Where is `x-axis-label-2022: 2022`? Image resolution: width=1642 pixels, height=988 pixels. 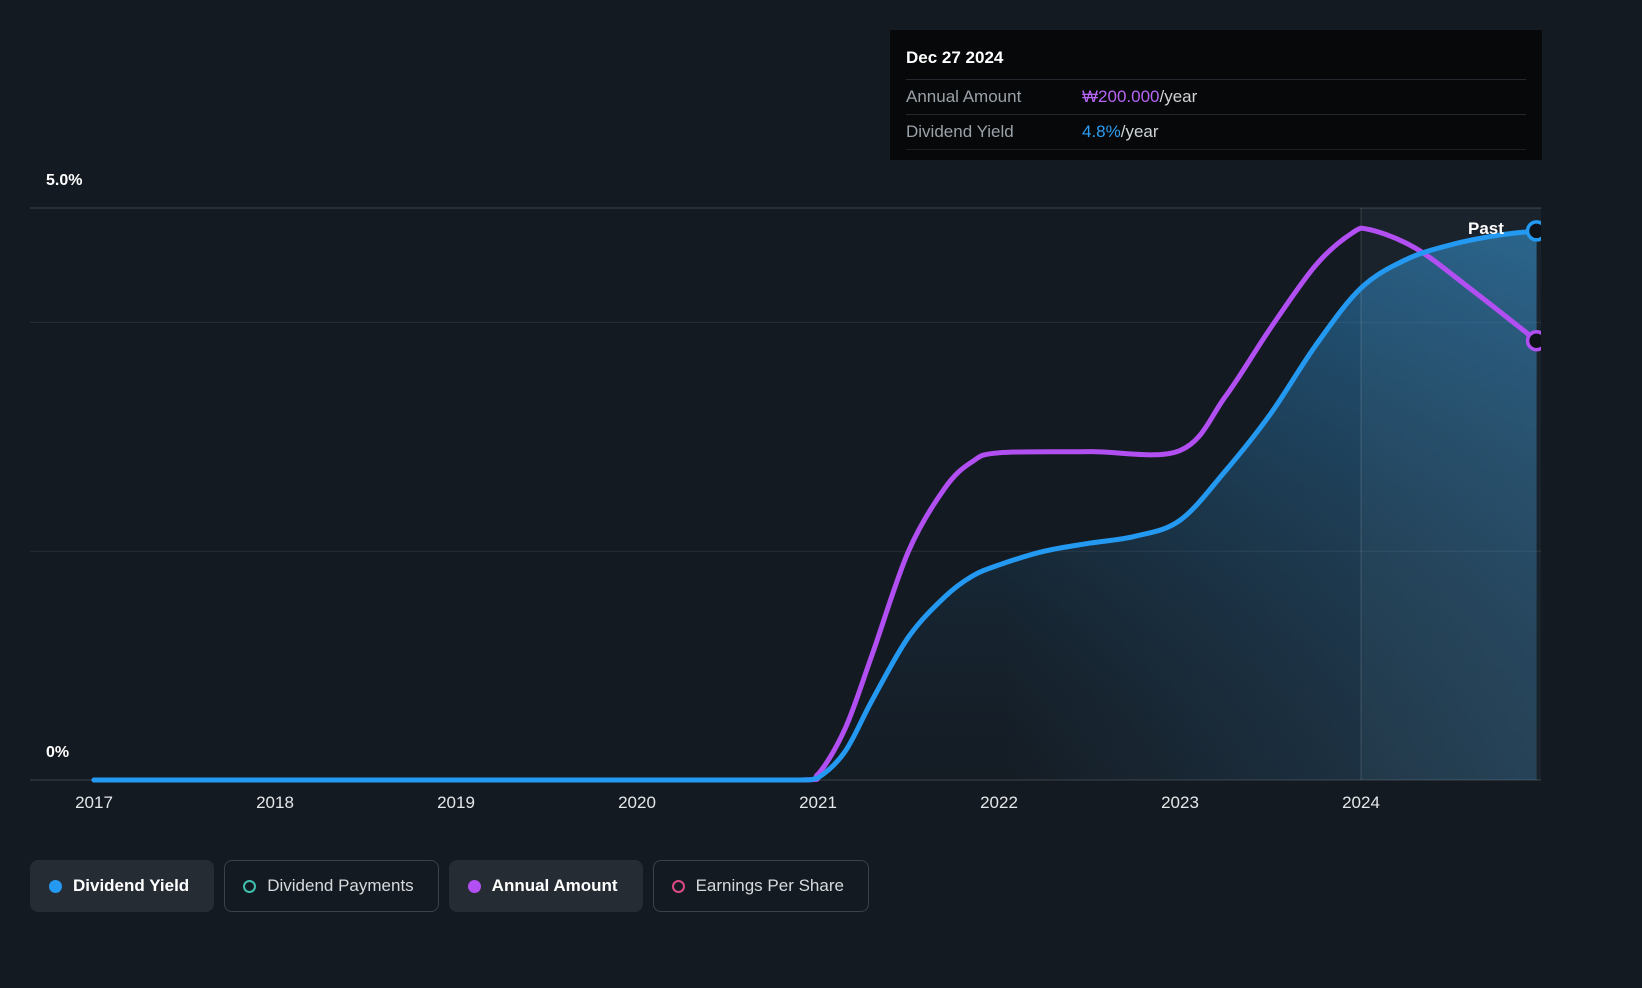
x-axis-label-2022: 2022 is located at coordinates (999, 802).